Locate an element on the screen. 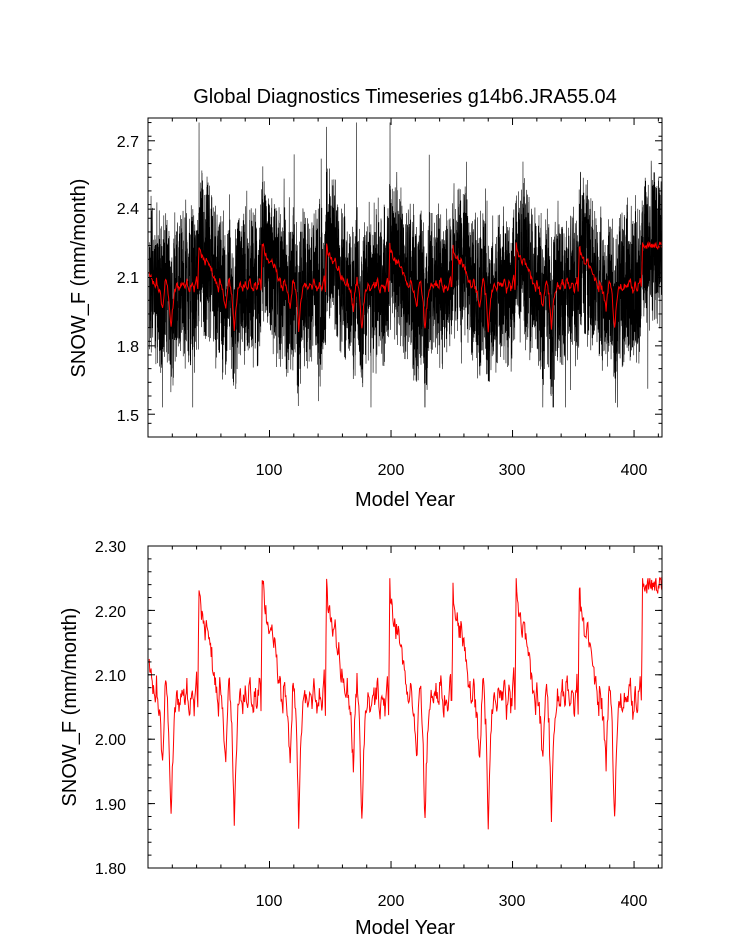  annual-mean-line is located at coordinates (405, 286).